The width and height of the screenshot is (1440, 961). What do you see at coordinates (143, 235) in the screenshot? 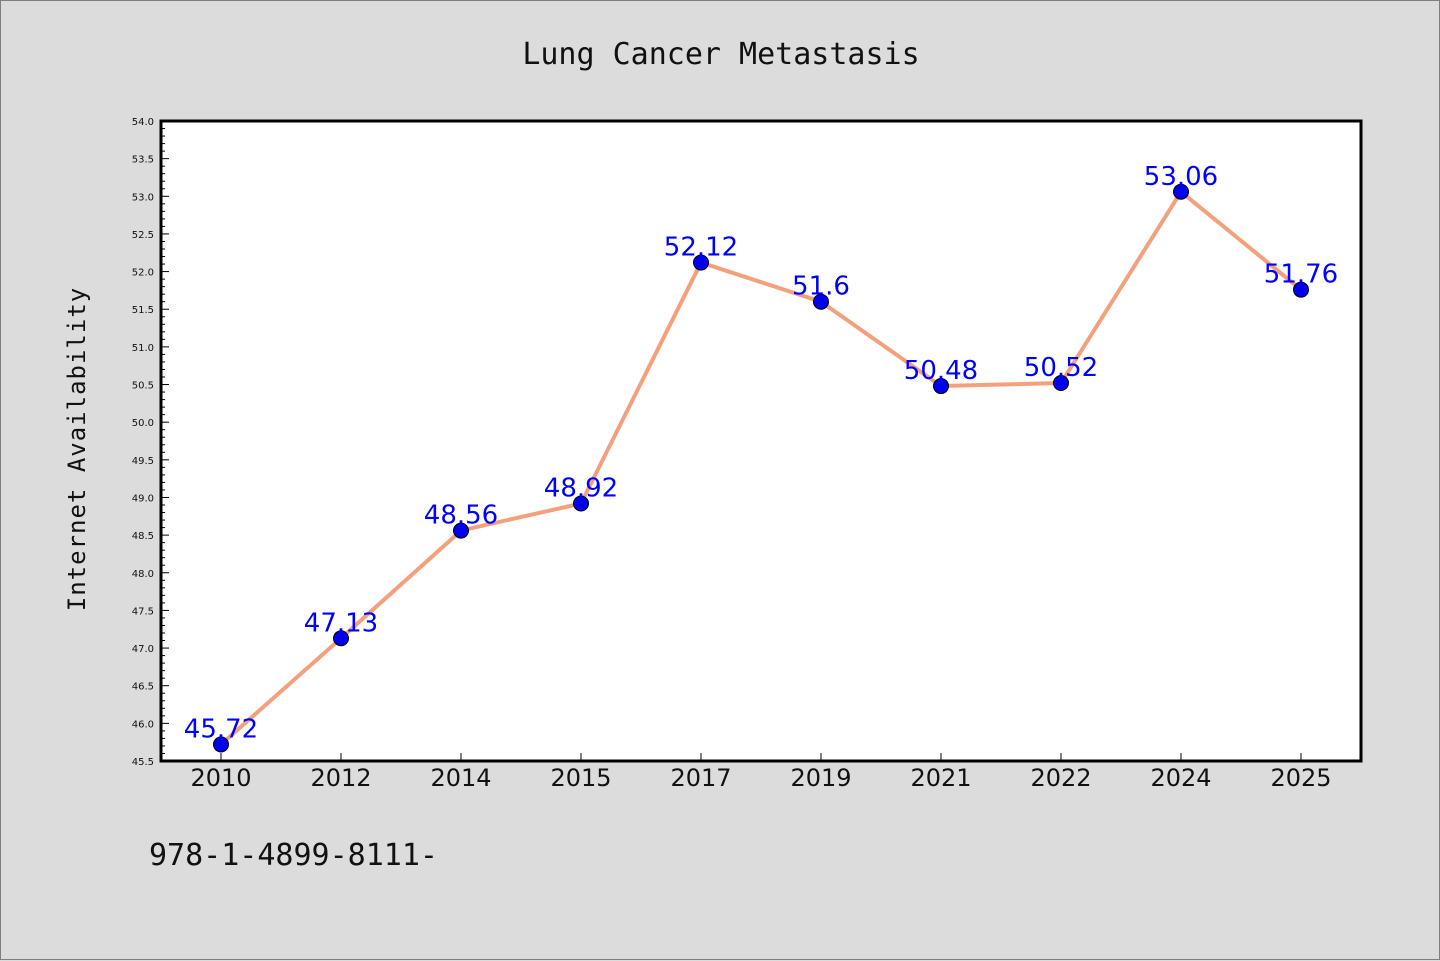
I see `y-tick-label: 52.5` at bounding box center [143, 235].